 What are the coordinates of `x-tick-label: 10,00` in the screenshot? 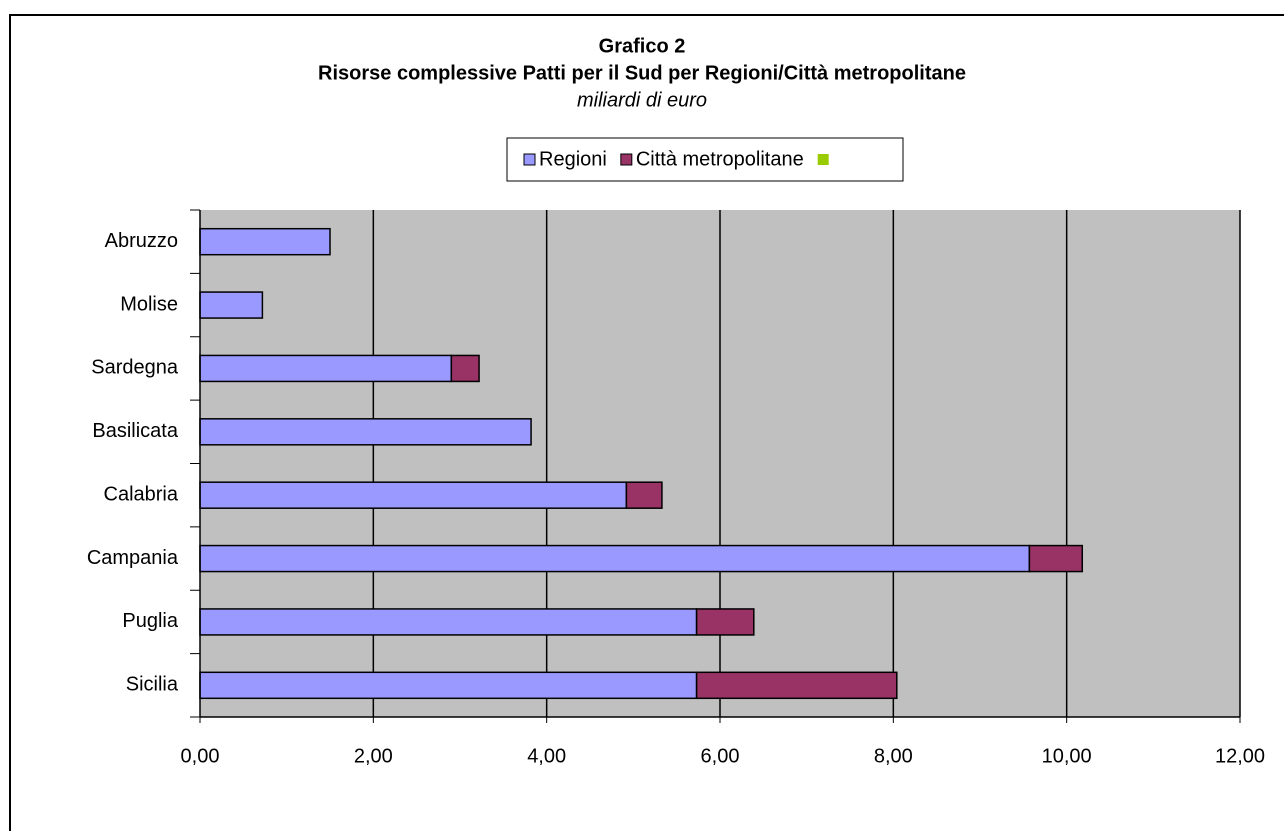 It's located at (1067, 756).